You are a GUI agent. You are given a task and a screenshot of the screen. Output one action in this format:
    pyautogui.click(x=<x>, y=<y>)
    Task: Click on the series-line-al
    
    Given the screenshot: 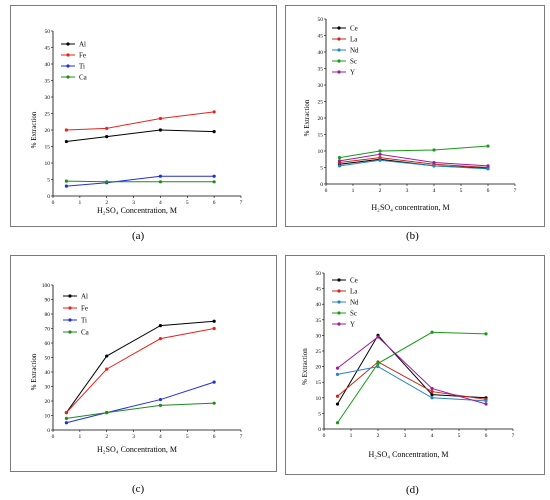 What is the action you would take?
    pyautogui.click(x=140, y=366)
    